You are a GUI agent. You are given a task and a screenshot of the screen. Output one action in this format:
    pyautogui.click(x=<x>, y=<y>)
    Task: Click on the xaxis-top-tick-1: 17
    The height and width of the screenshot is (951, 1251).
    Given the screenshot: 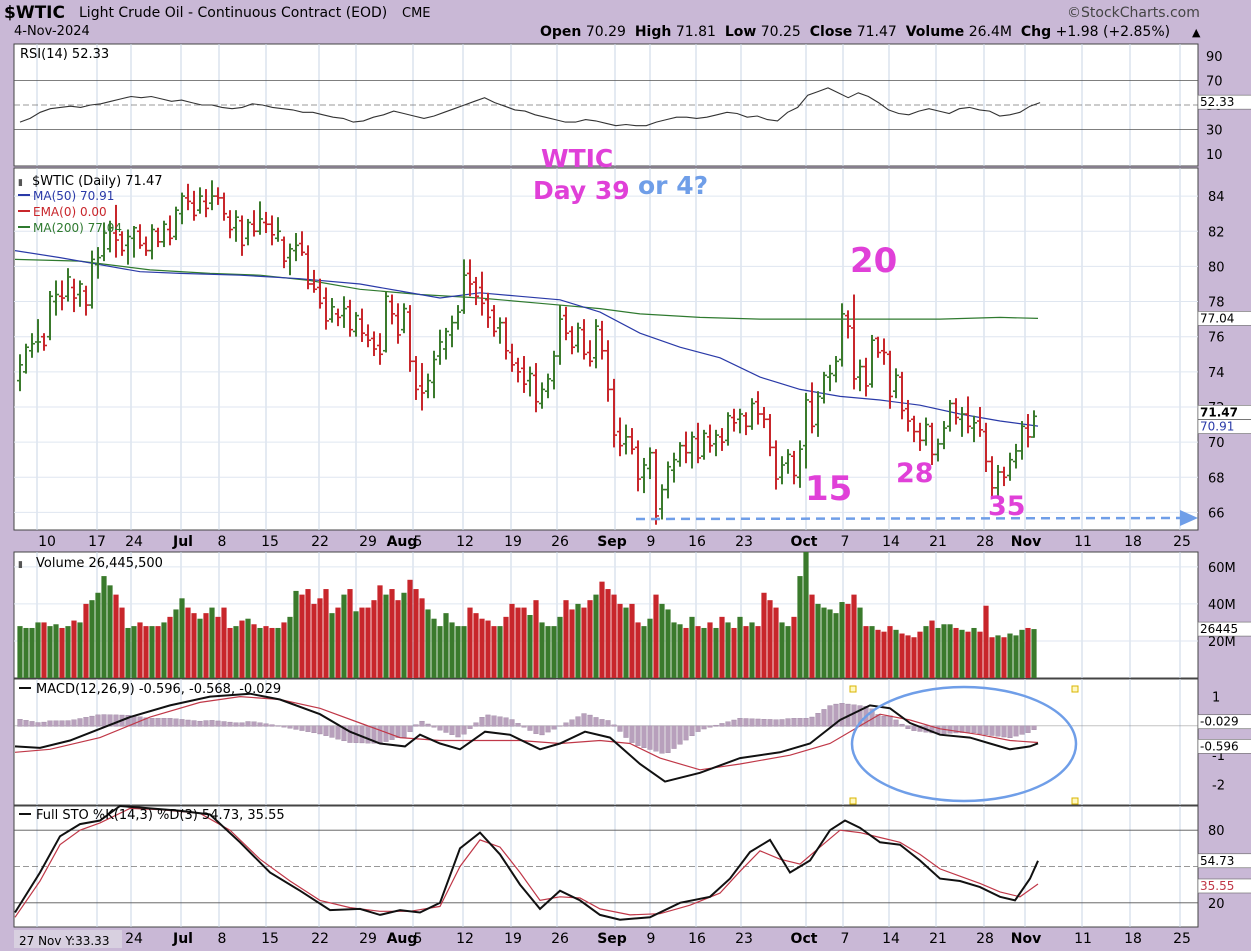 What is the action you would take?
    pyautogui.click(x=97, y=542)
    